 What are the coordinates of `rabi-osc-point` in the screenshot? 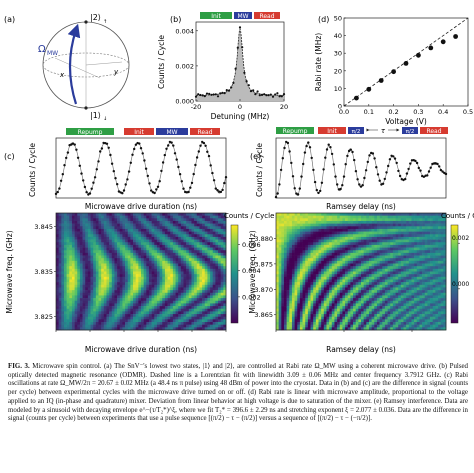 It's located at (180, 174).